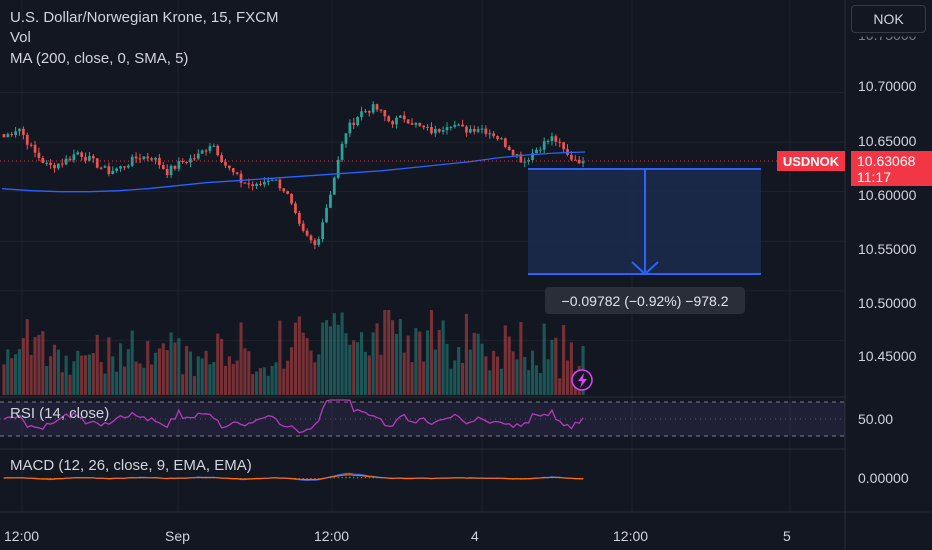  Describe the element at coordinates (131, 465) in the screenshot. I see `macd-legend: MACD (12, 26, close, 9, EMA, EMA)` at that location.